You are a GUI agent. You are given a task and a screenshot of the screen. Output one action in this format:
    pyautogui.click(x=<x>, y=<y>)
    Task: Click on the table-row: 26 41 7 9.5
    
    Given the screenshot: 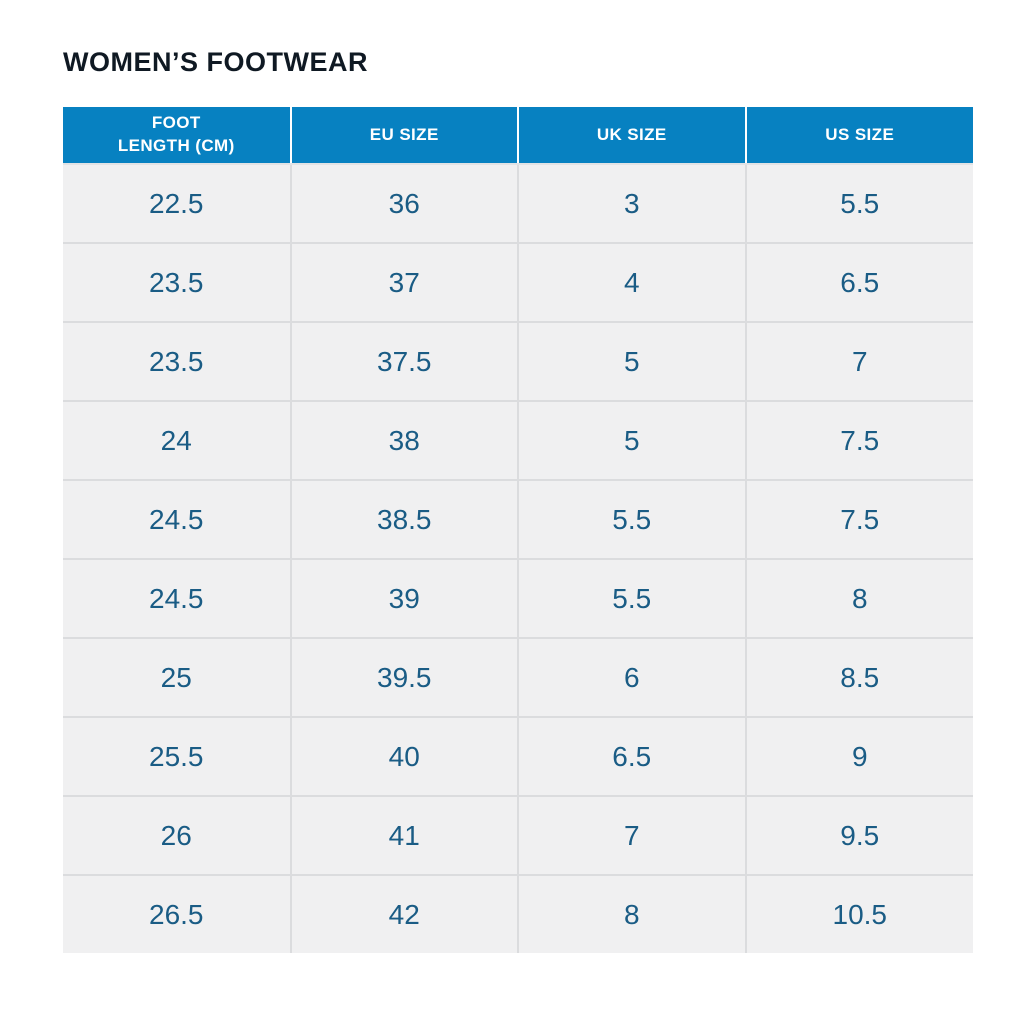 What is the action you would take?
    pyautogui.click(x=518, y=835)
    